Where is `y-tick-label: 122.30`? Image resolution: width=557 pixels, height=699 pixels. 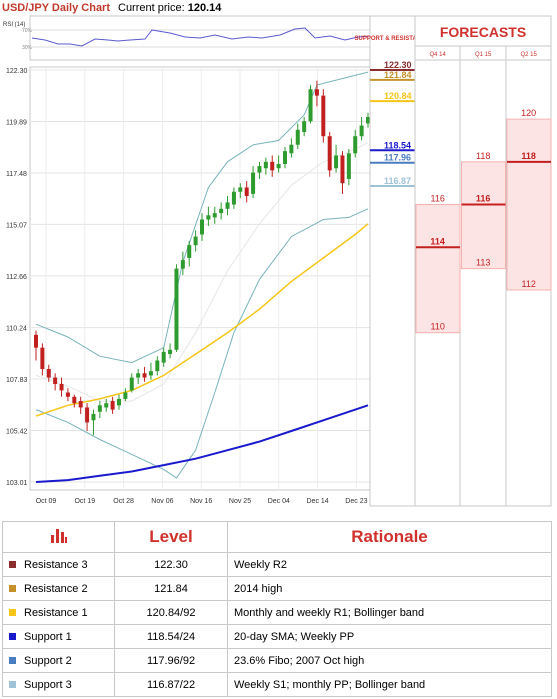 y-tick-label: 122.30 is located at coordinates (17, 71).